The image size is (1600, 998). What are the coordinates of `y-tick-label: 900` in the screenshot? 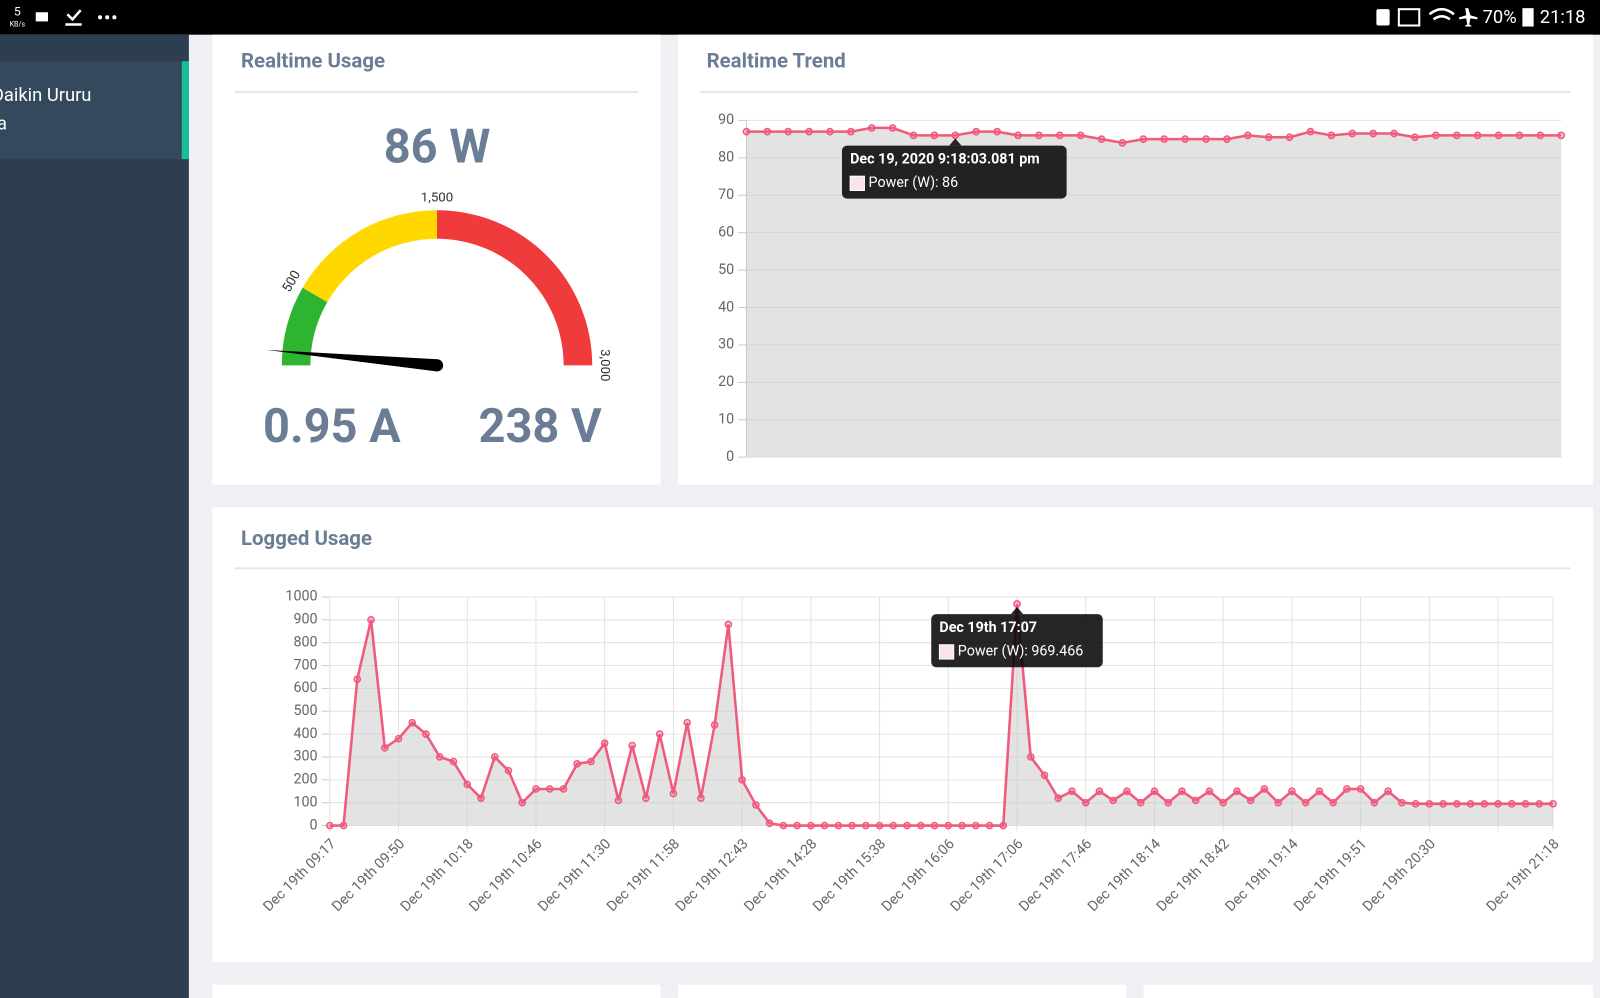 It's located at (305, 620).